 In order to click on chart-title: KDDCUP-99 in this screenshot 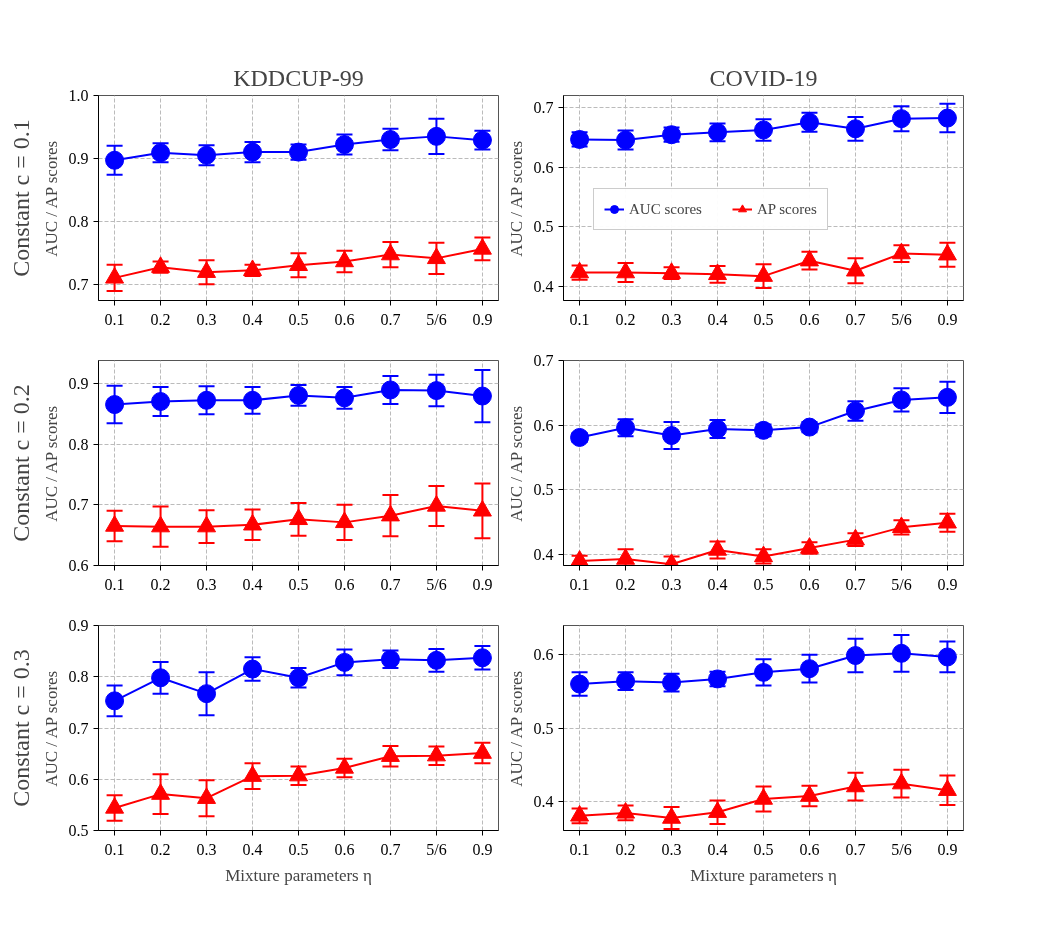, I will do `click(298, 77)`.